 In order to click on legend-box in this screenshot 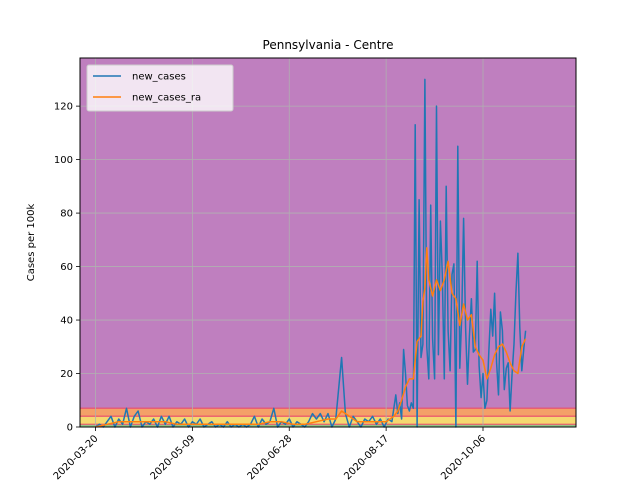, I will do `click(160, 88)`.